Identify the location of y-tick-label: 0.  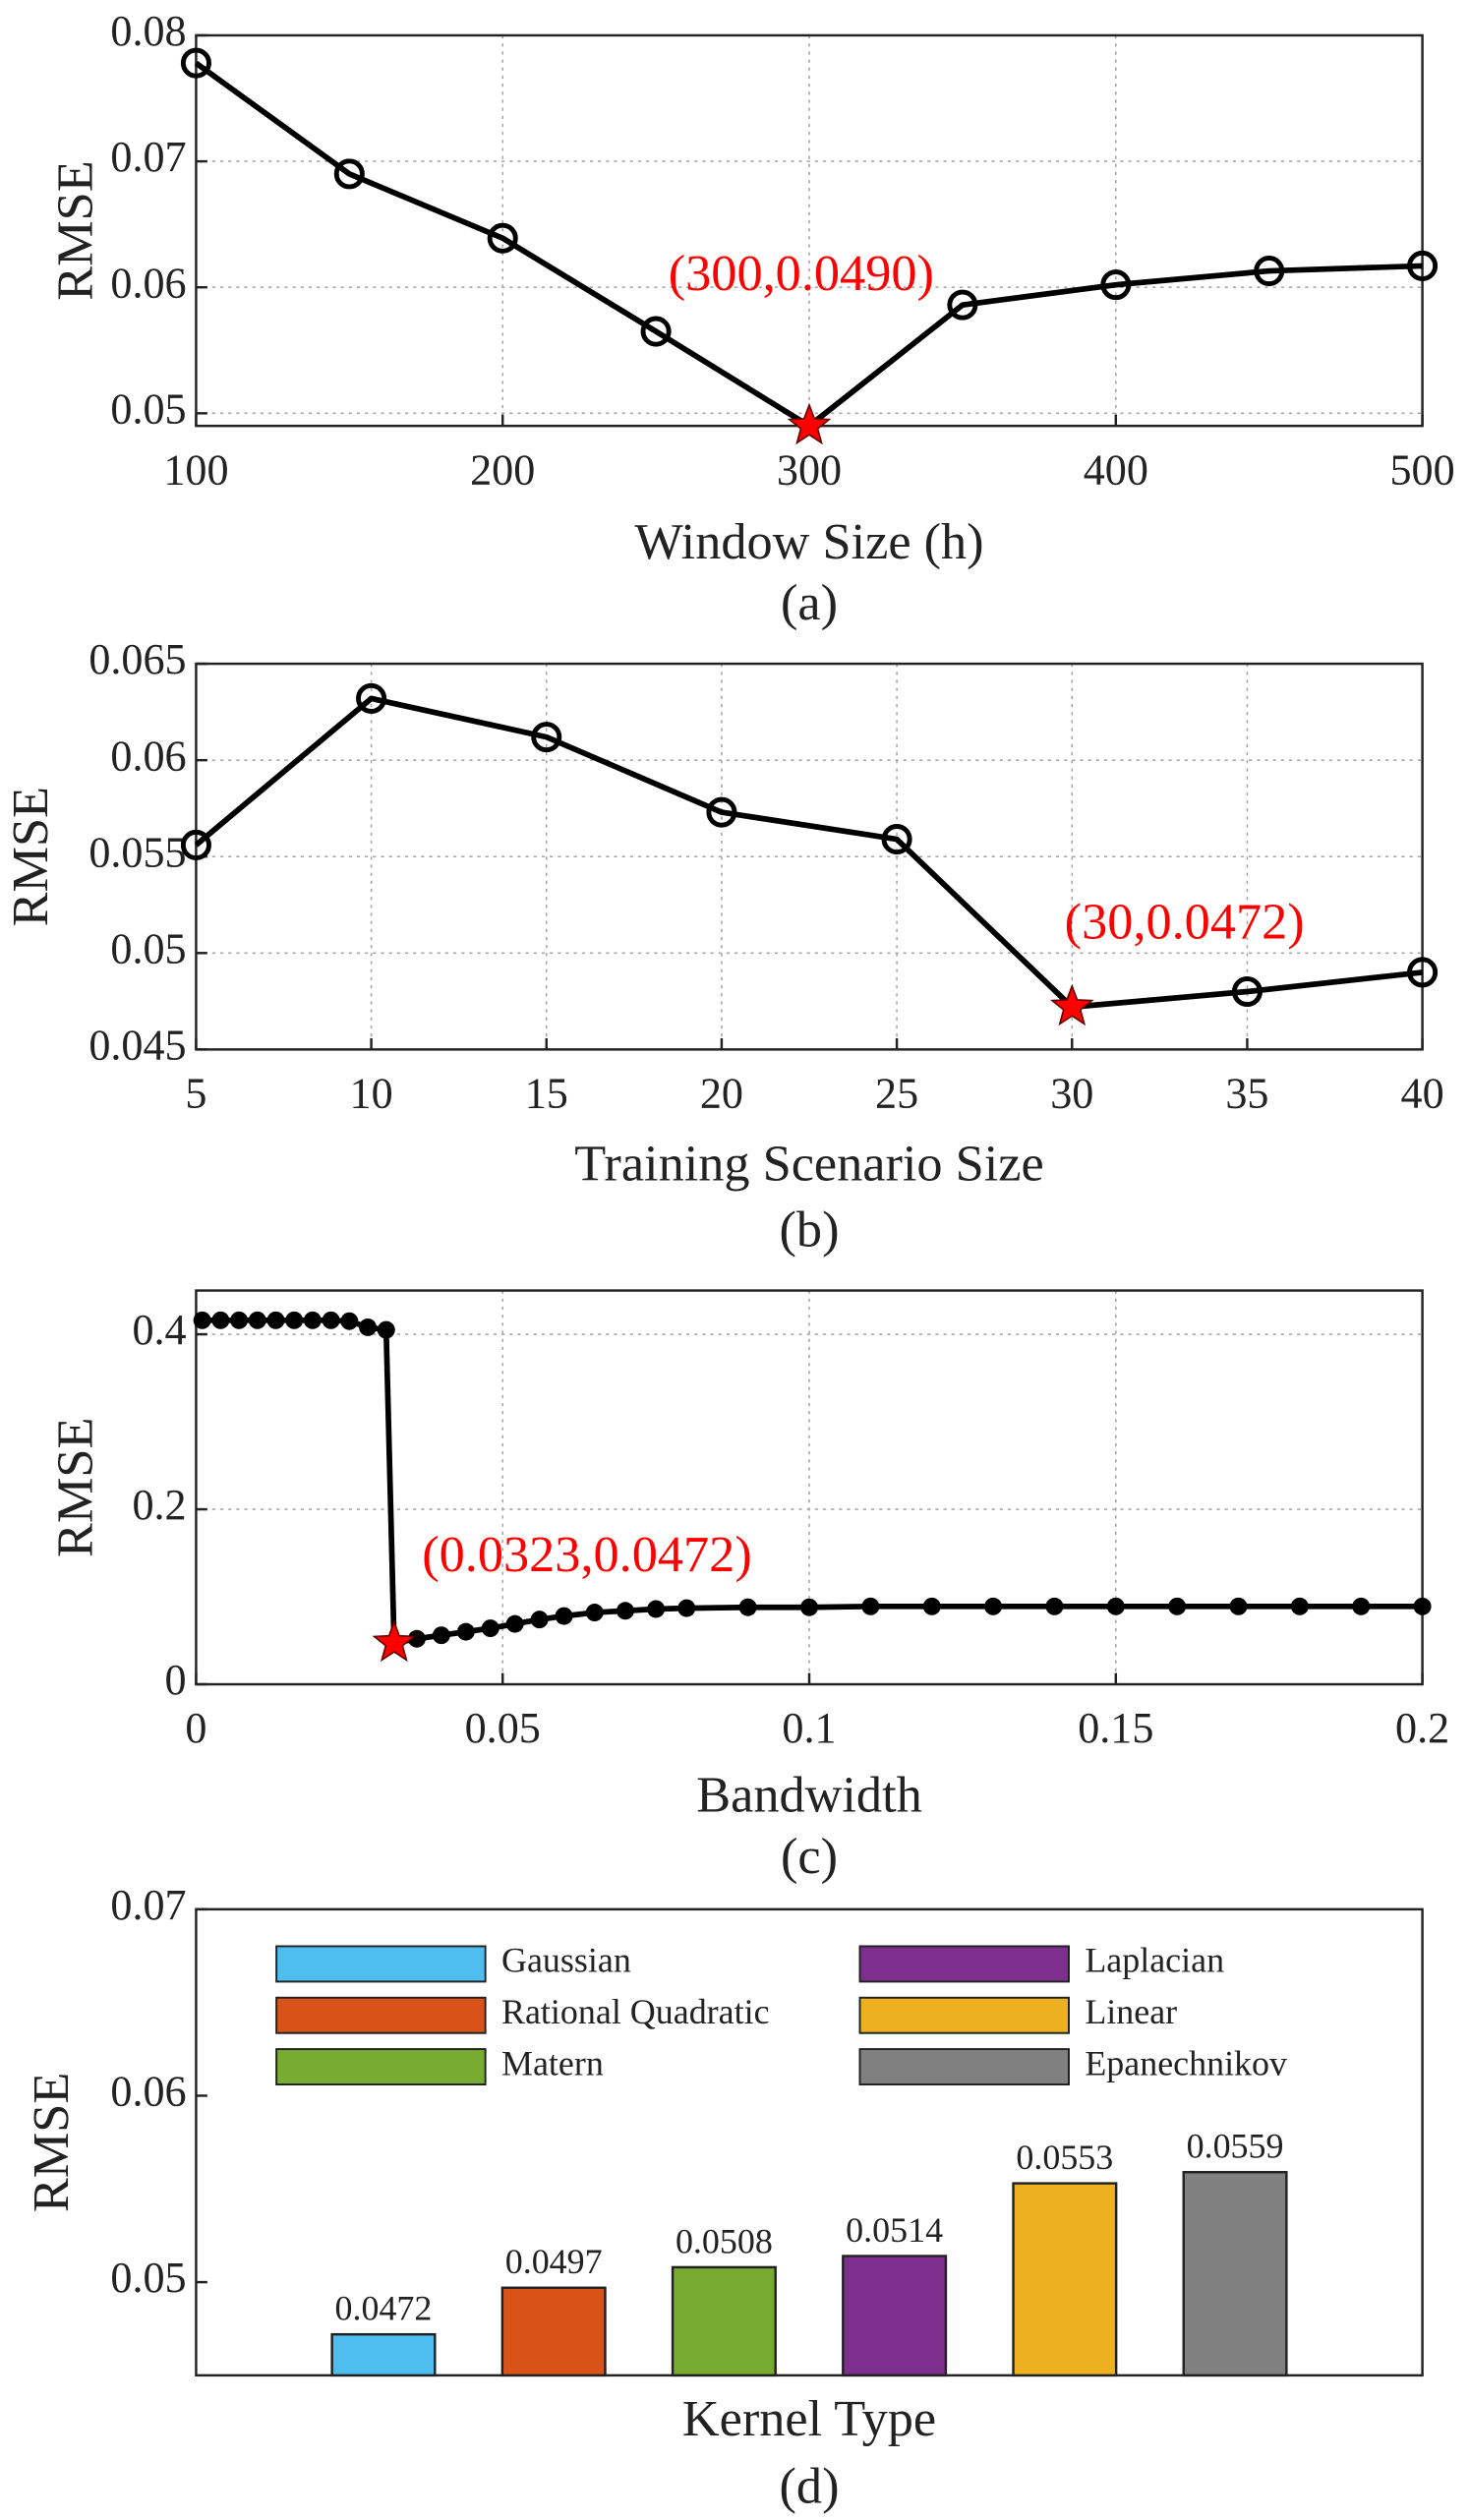
(176, 1680).